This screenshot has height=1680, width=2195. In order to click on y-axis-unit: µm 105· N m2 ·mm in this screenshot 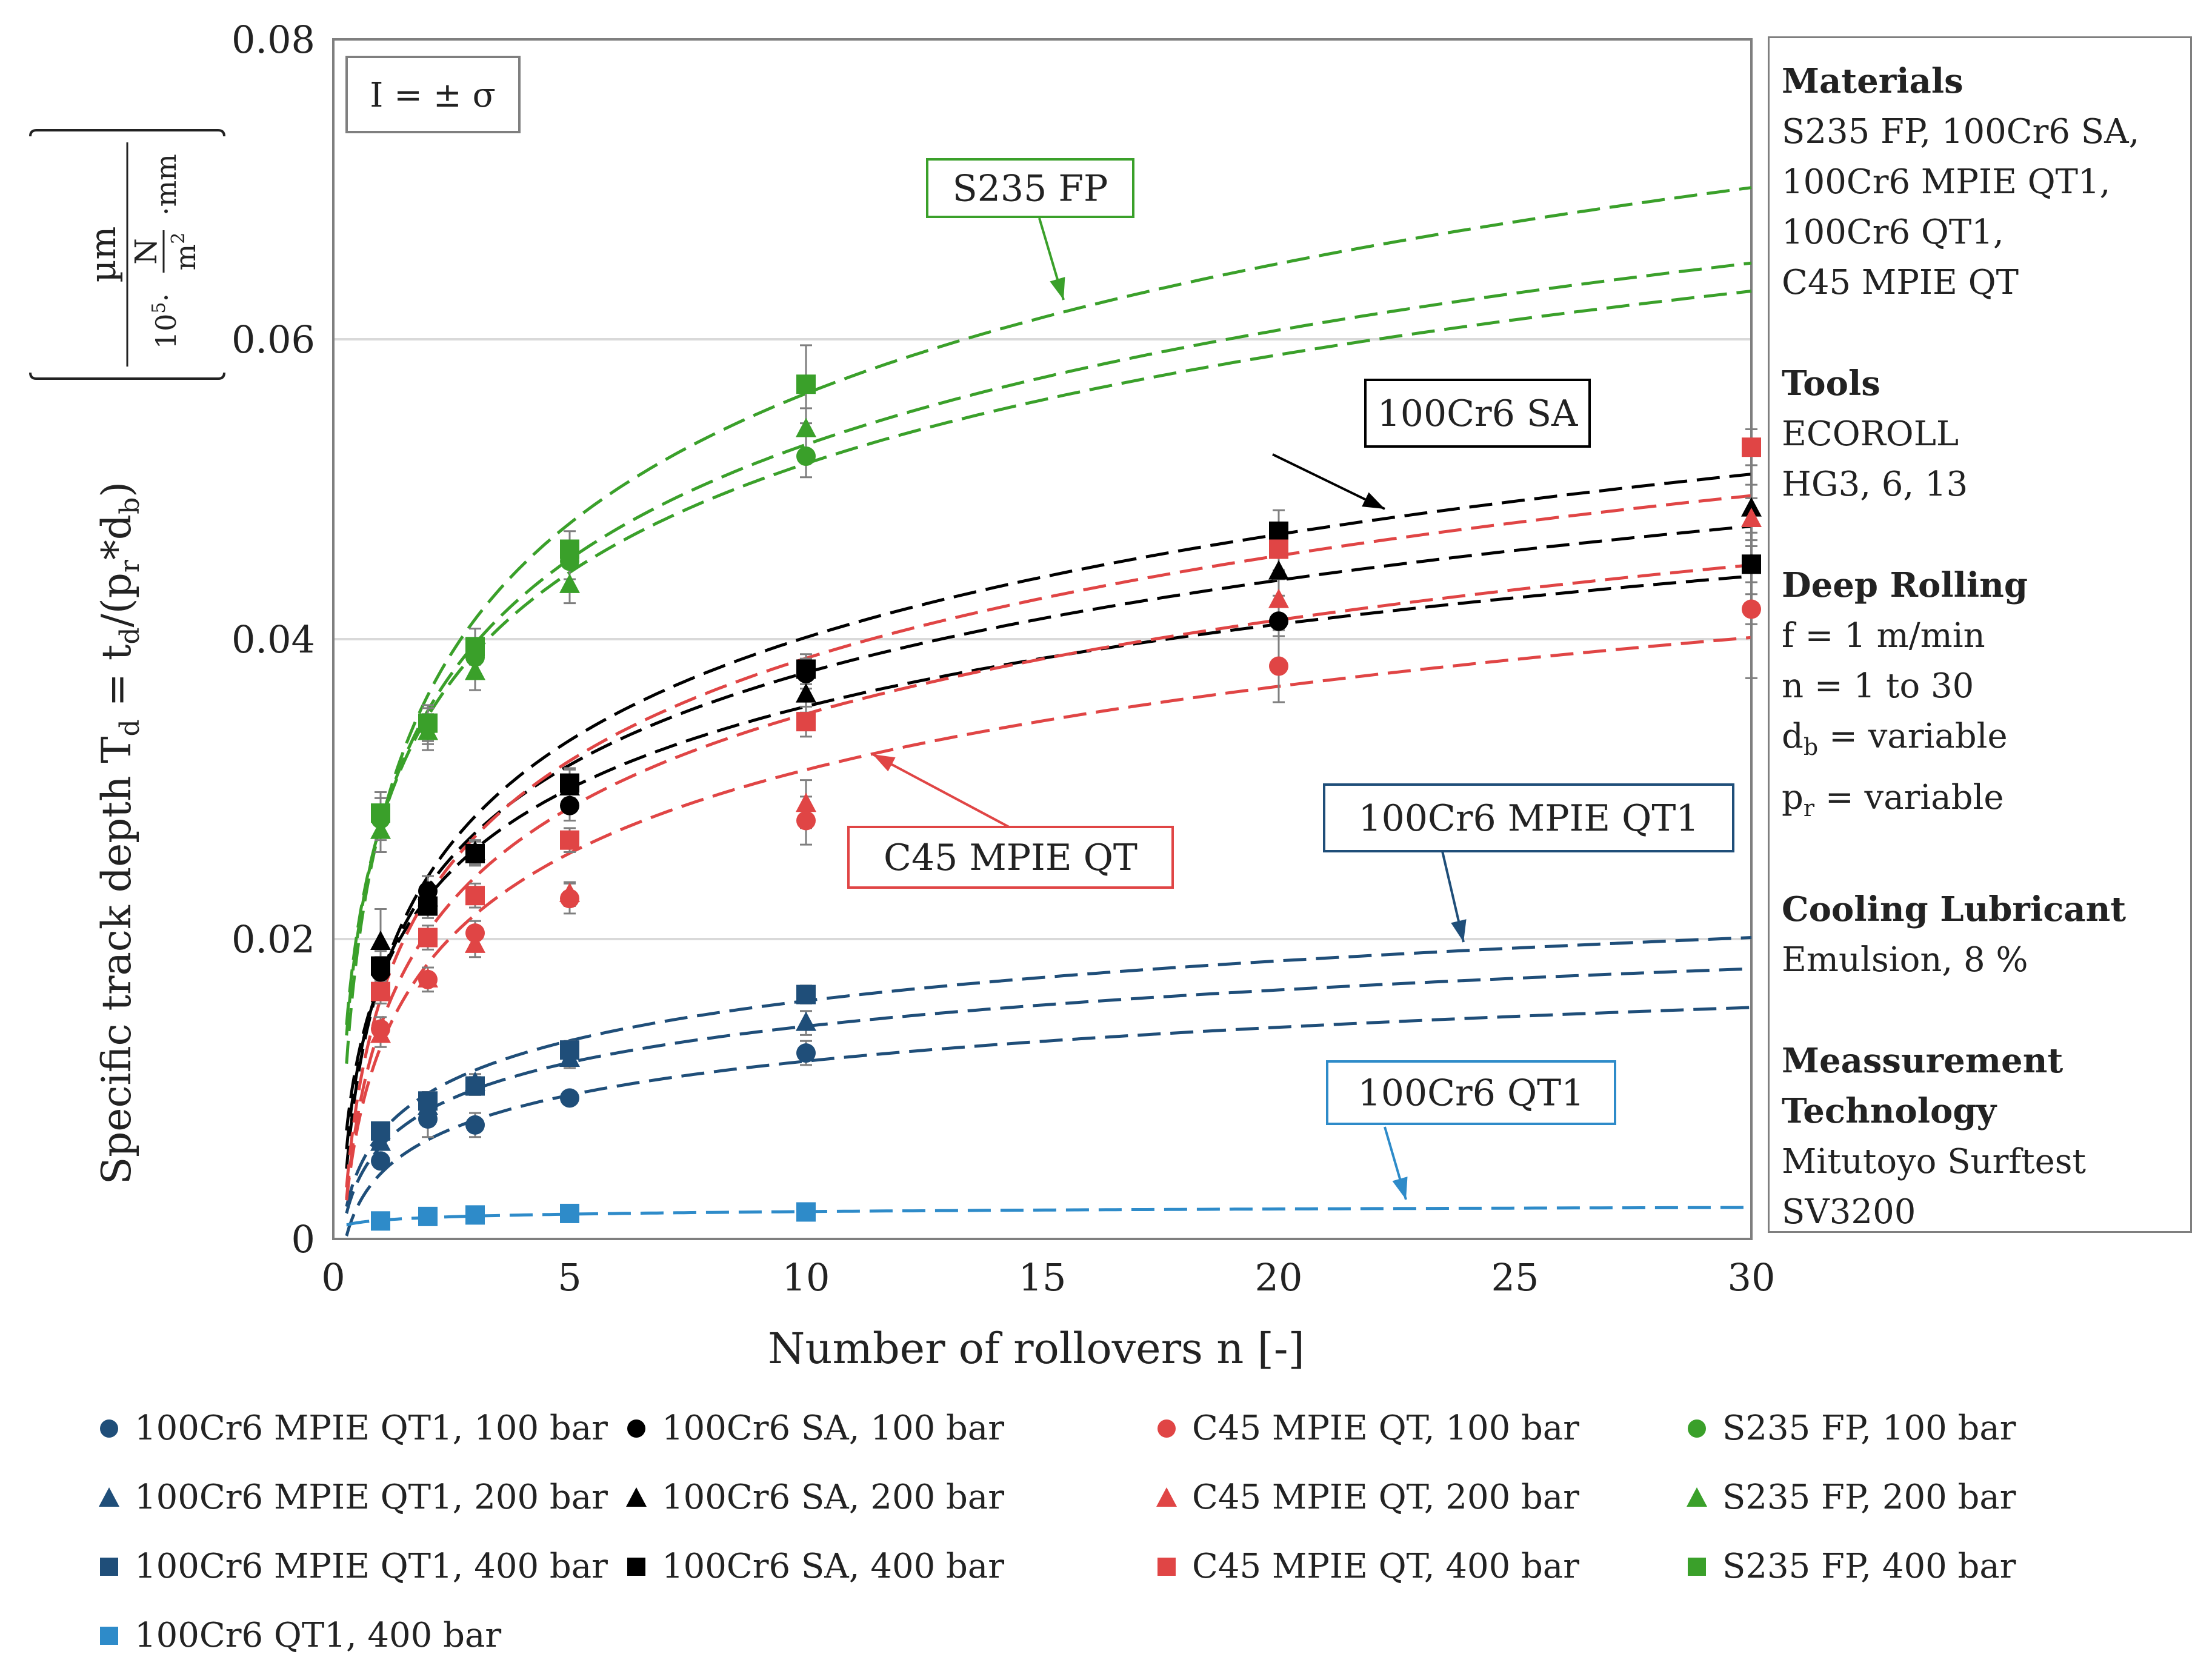, I will do `click(127, 254)`.